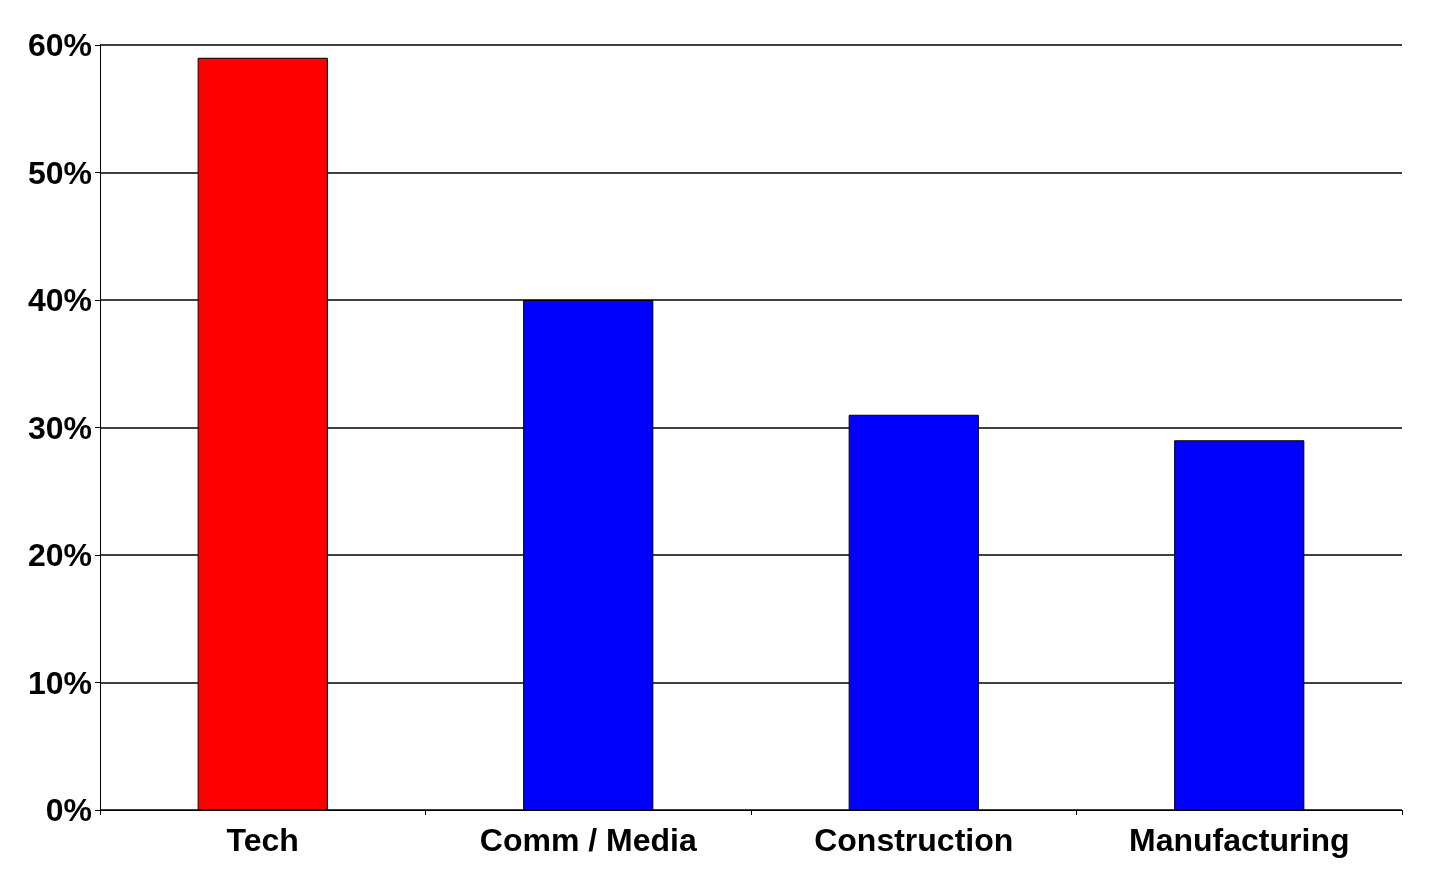 This screenshot has width=1437, height=875. Describe the element at coordinates (1239, 840) in the screenshot. I see `x-tick-label: Manufacturing` at that location.